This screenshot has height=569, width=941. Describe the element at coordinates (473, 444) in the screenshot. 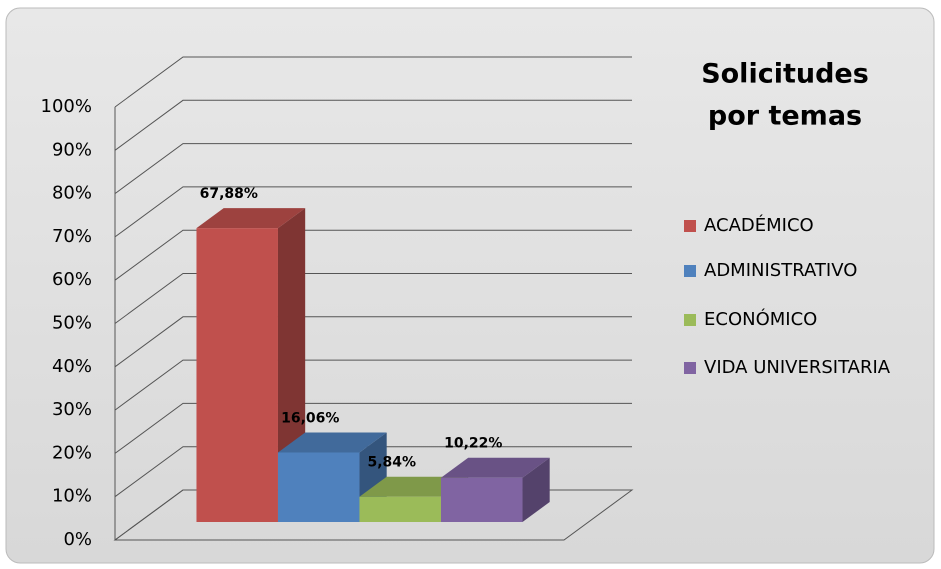

I see `value-label: 10,22%` at that location.